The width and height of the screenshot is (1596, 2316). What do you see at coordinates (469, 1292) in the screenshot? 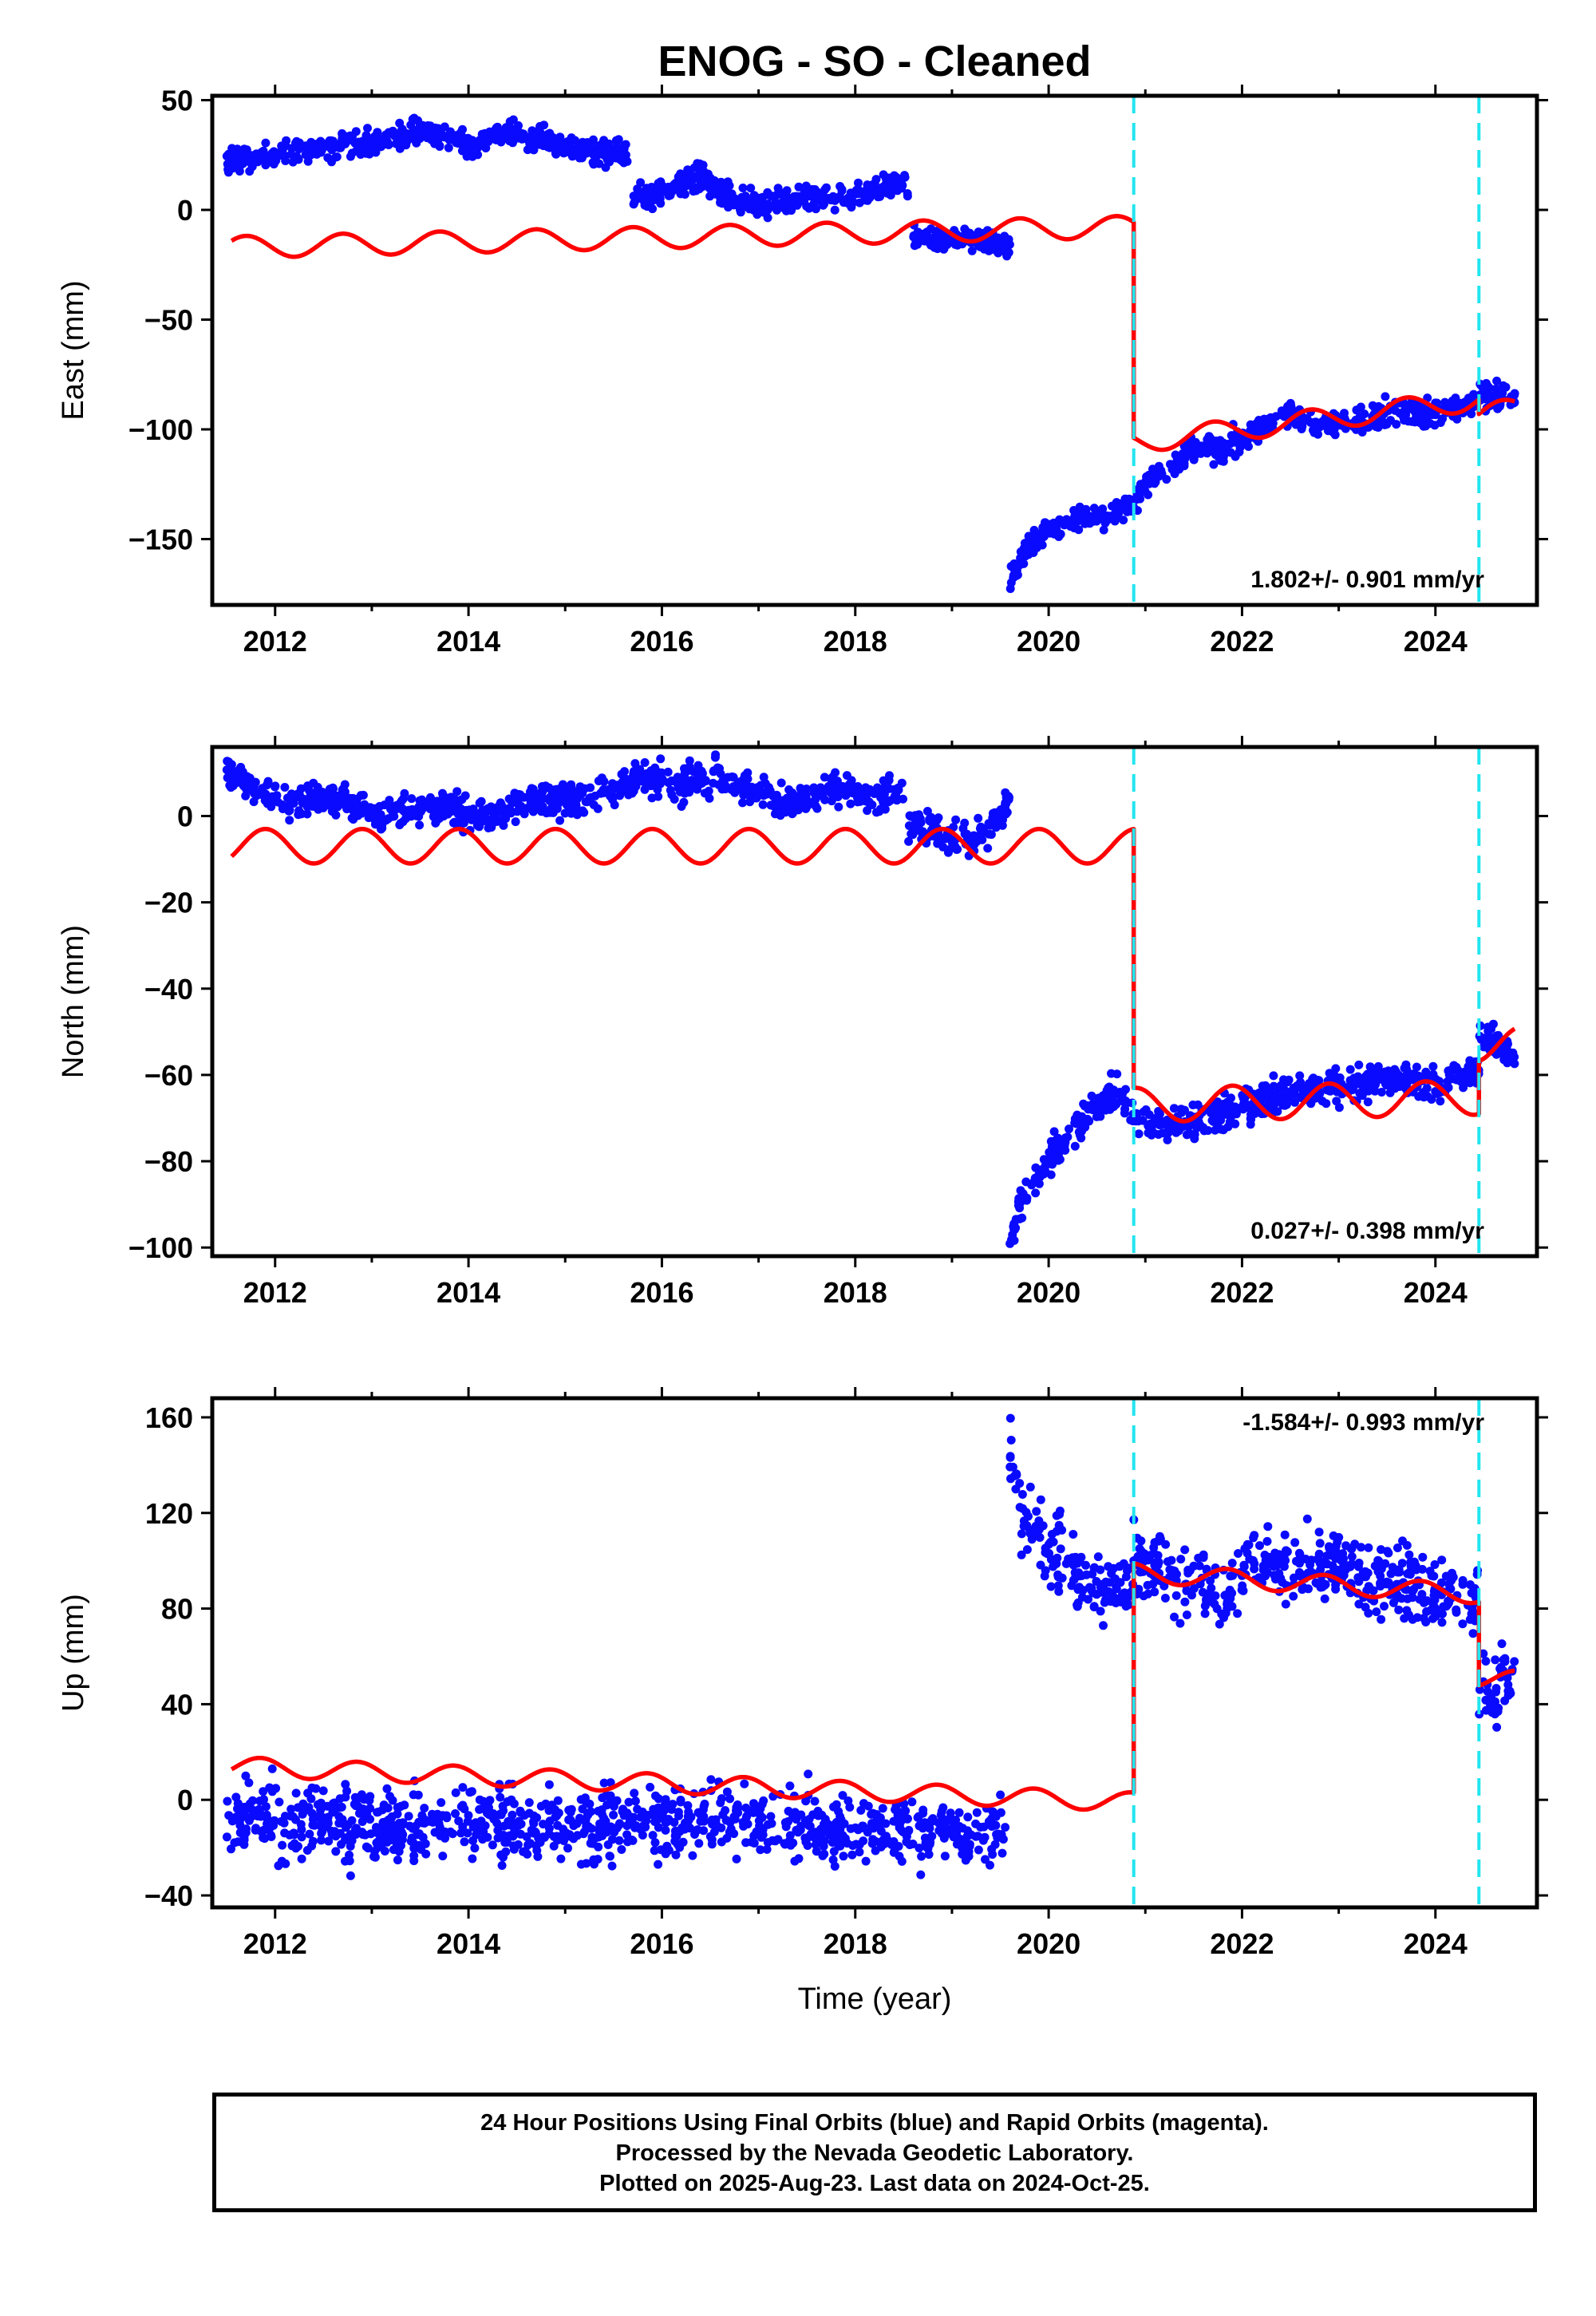
I see `x-tick-label: 2014` at bounding box center [469, 1292].